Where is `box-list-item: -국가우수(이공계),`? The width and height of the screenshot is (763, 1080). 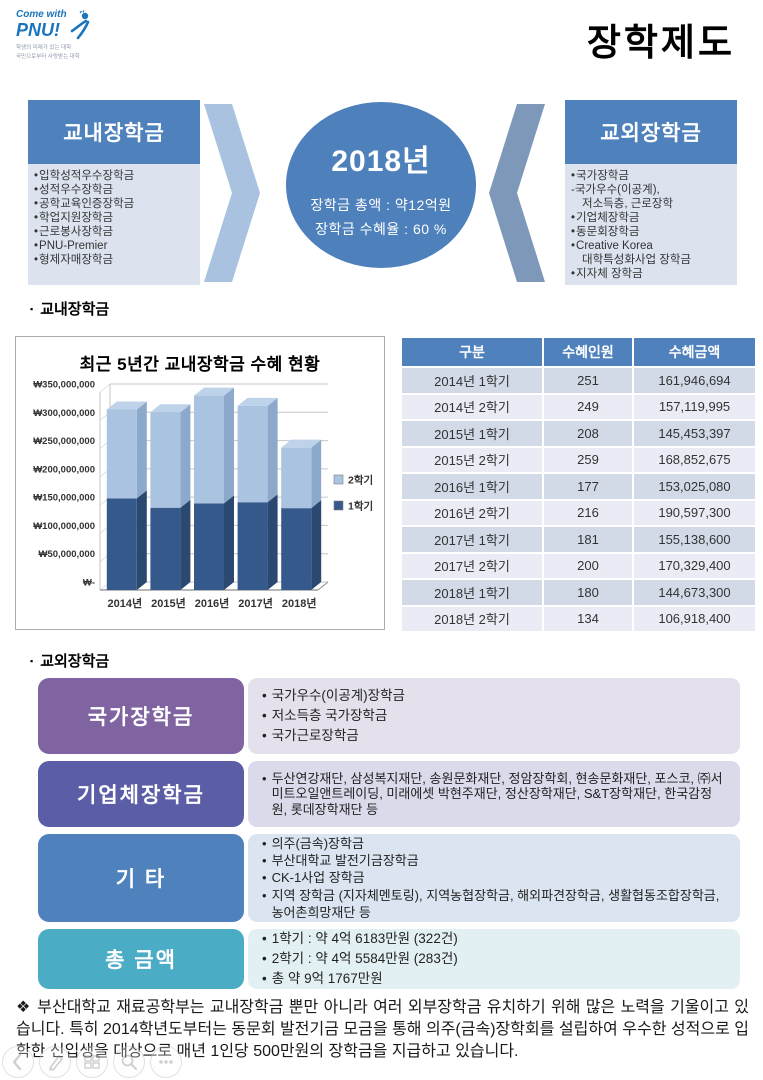 box-list-item: -국가우수(이공계), is located at coordinates (615, 190).